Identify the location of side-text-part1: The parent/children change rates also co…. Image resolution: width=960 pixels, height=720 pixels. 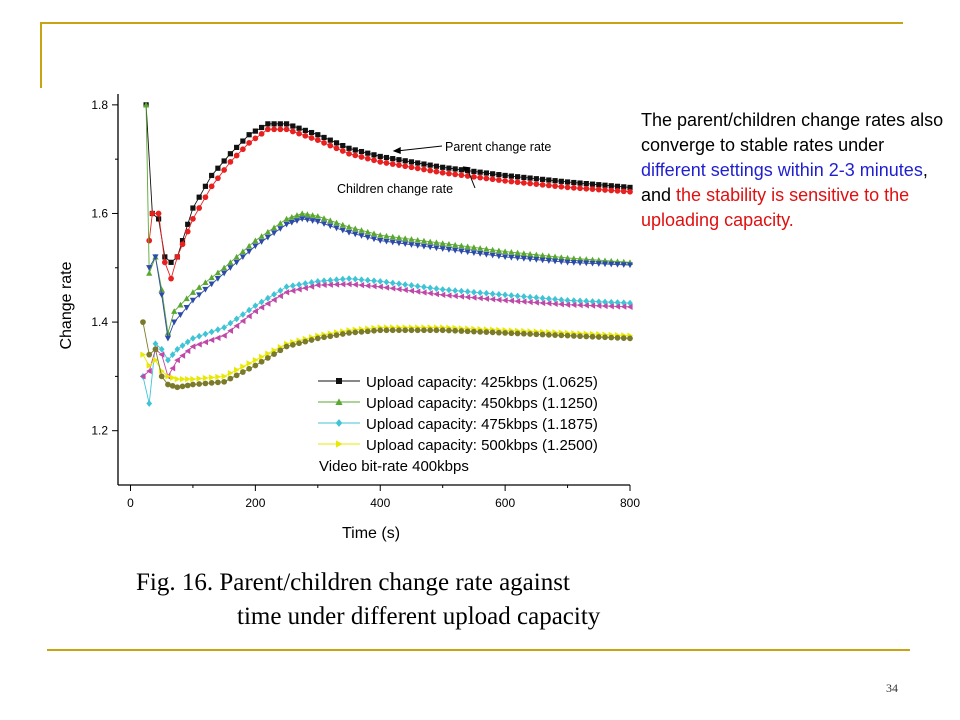
(792, 132).